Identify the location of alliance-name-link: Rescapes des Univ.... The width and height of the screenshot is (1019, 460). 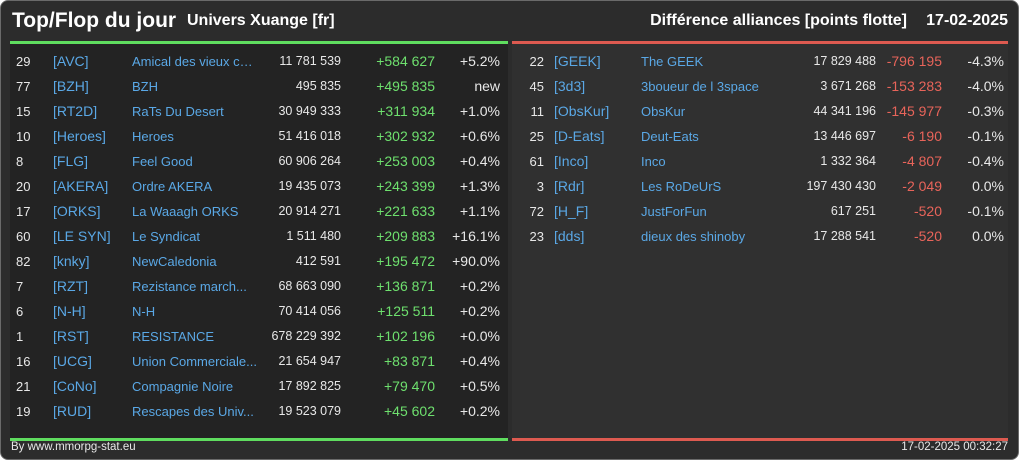
(193, 411).